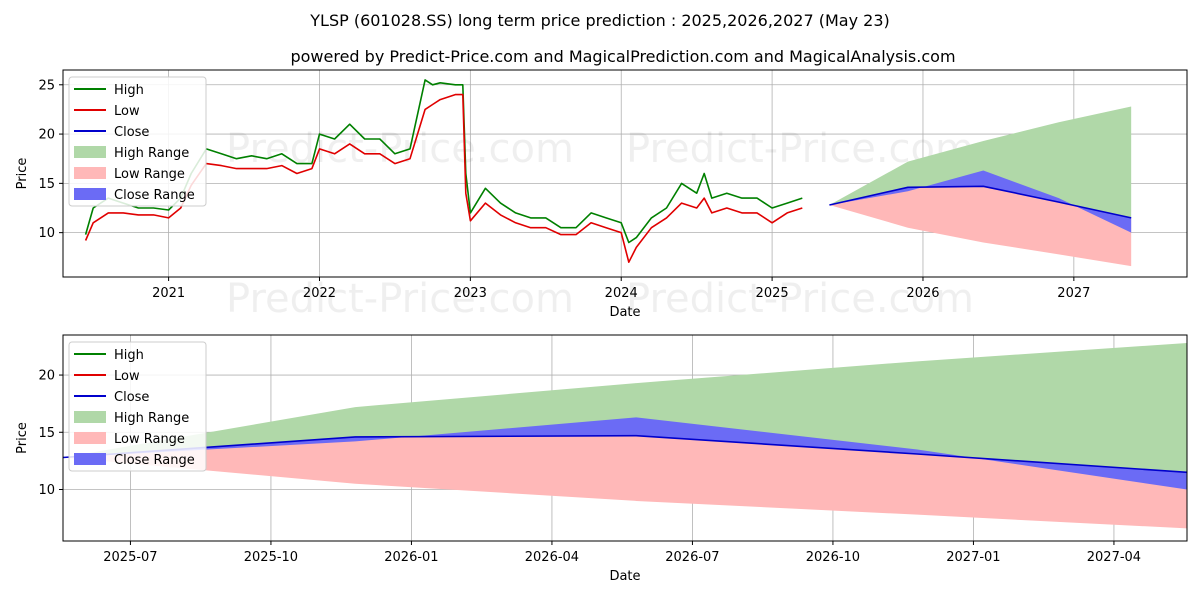  What do you see at coordinates (621, 293) in the screenshot?
I see `x-tick-label: 2024` at bounding box center [621, 293].